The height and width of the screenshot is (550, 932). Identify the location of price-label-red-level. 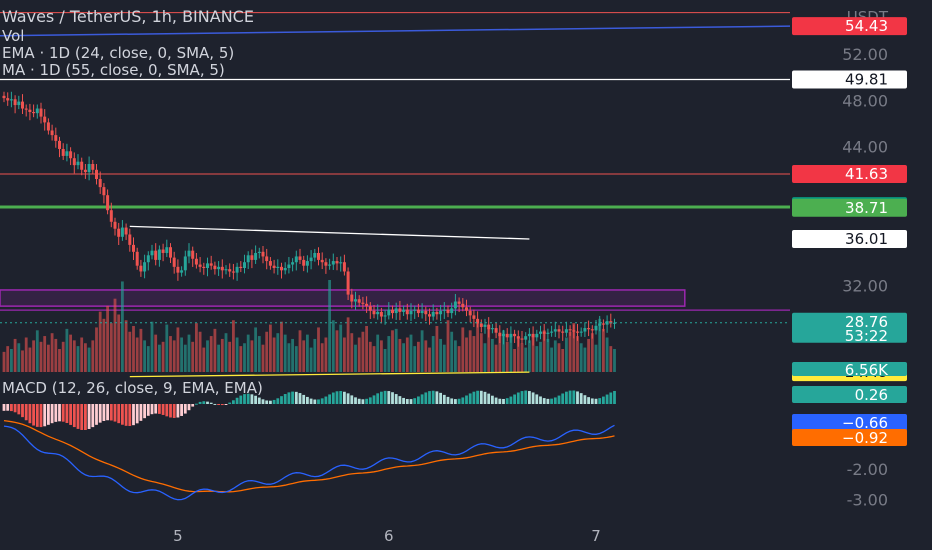
(849, 174).